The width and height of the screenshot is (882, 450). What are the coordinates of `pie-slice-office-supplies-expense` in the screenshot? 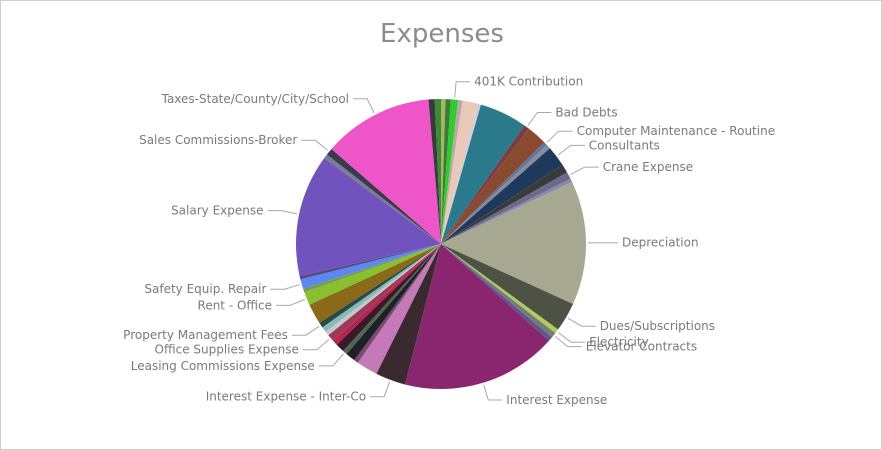 It's located at (384, 292).